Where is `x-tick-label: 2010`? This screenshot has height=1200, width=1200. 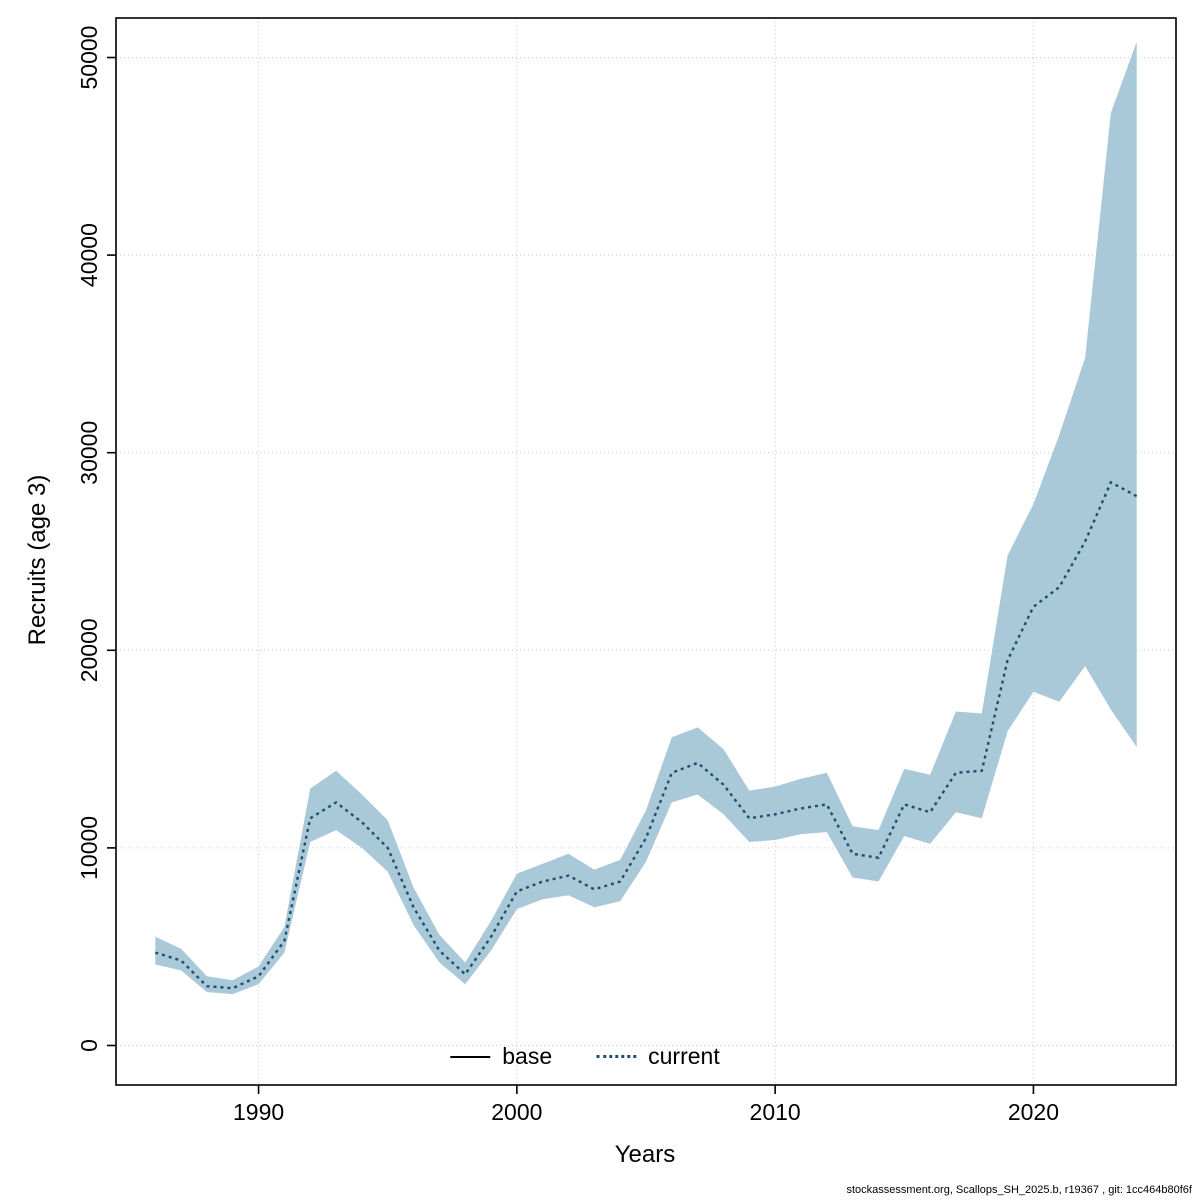 x-tick-label: 2010 is located at coordinates (775, 1112).